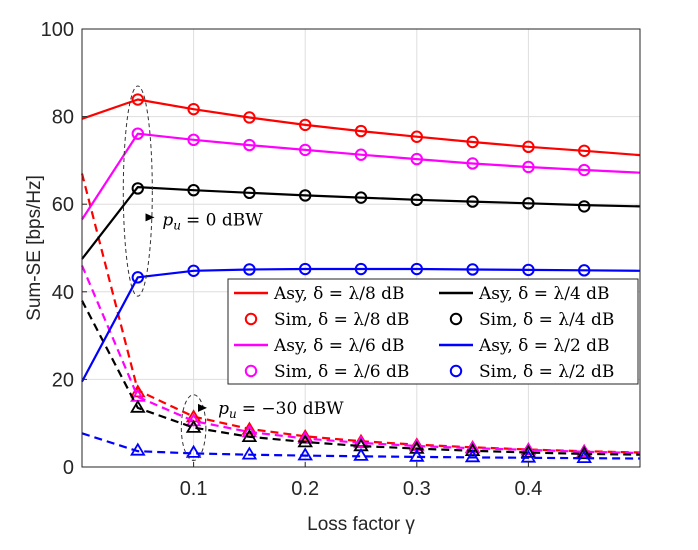  What do you see at coordinates (251, 319) in the screenshot?
I see `legend-marker-l8` at bounding box center [251, 319].